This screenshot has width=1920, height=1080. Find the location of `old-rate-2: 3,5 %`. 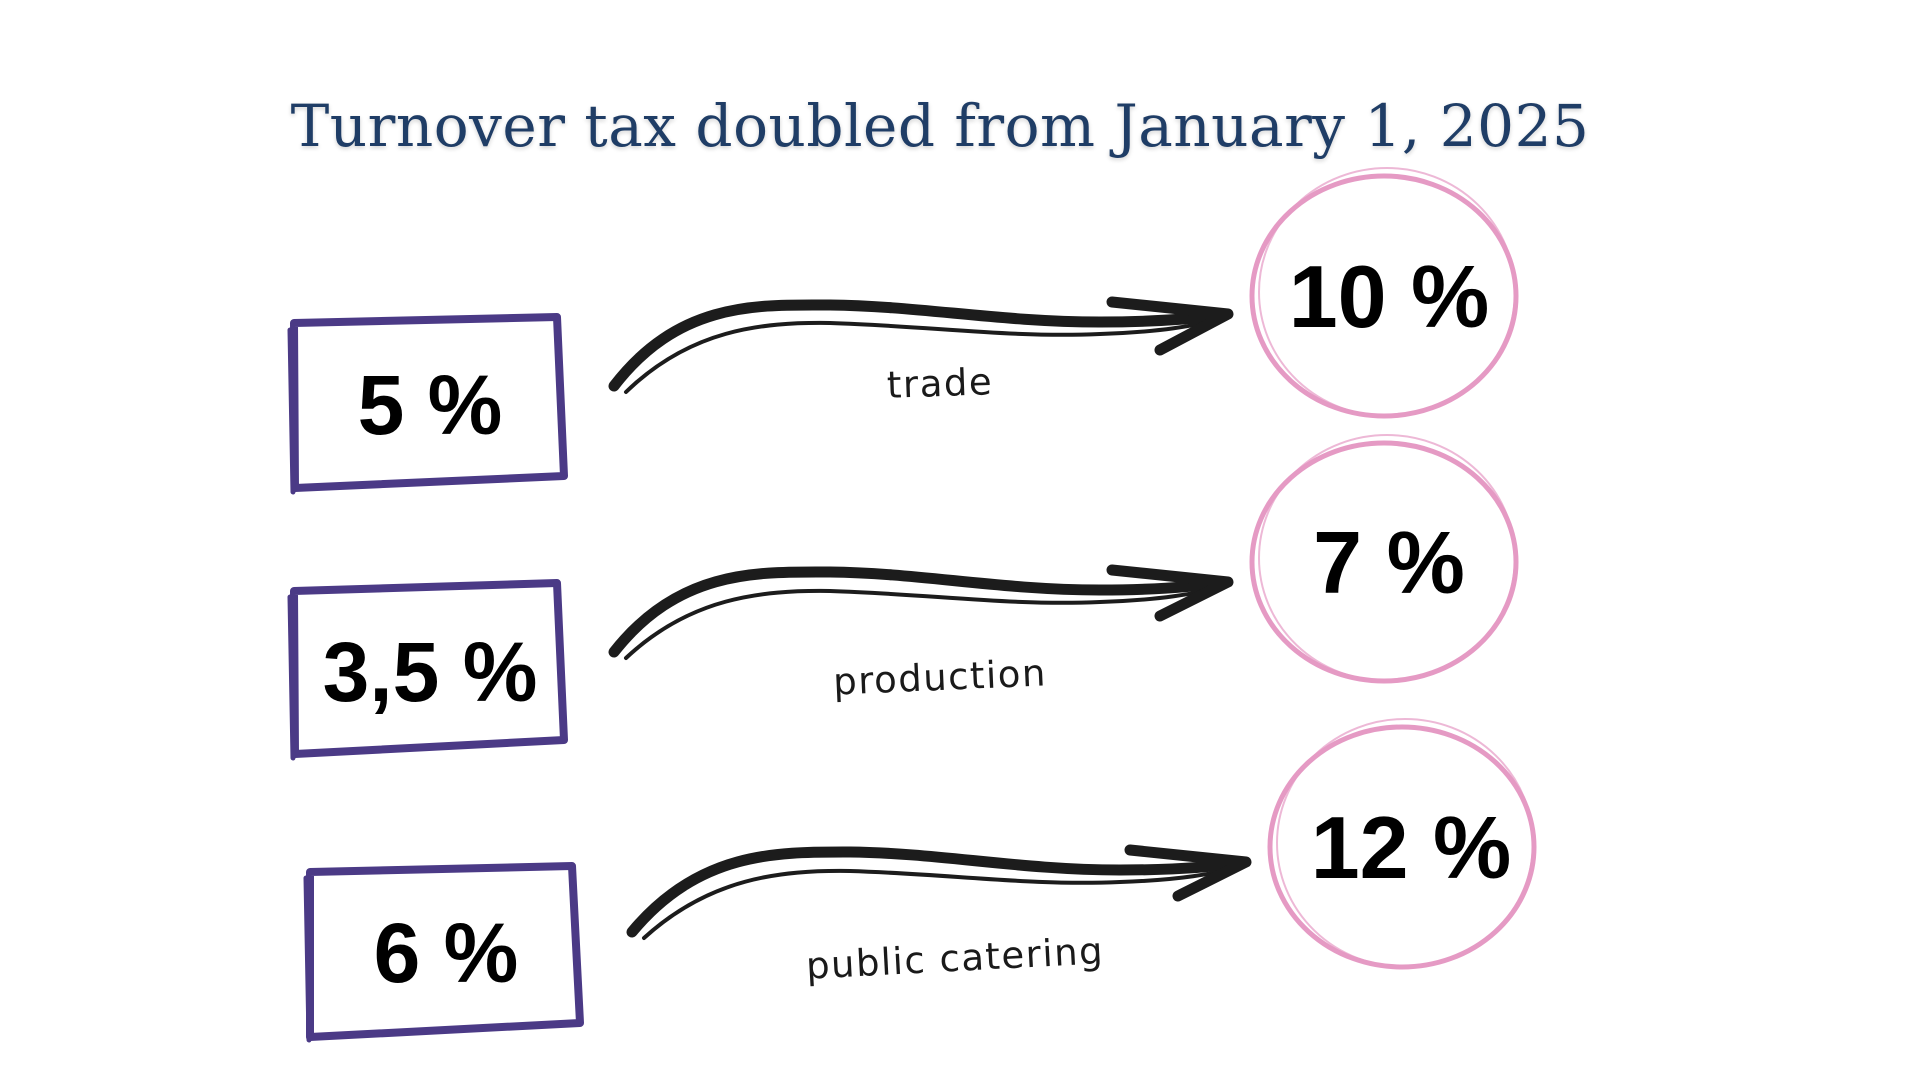

old-rate-2: 3,5 % is located at coordinates (430, 672).